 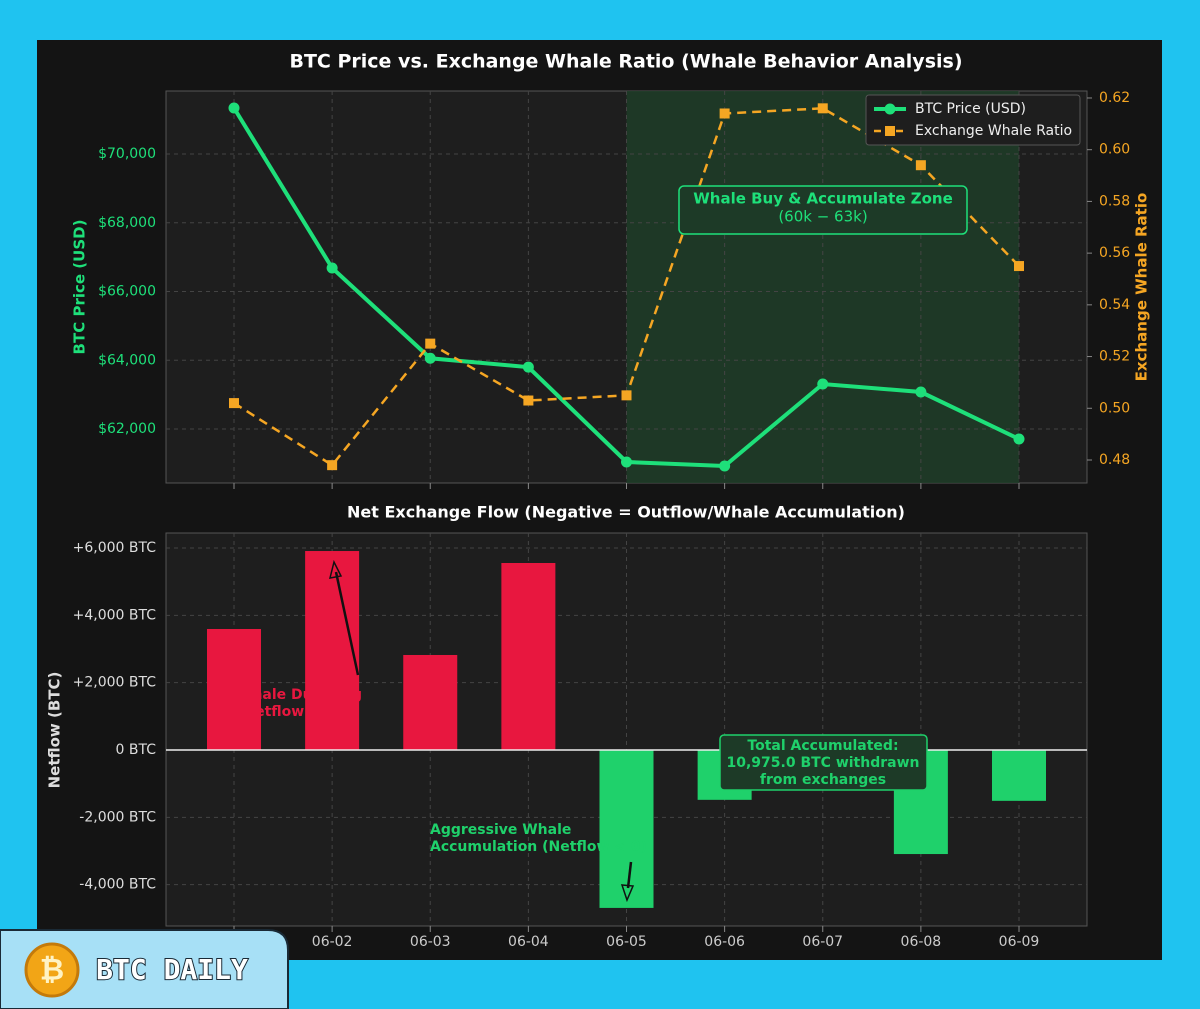 What do you see at coordinates (724, 942) in the screenshot?
I see `x-tick-label: 06-06` at bounding box center [724, 942].